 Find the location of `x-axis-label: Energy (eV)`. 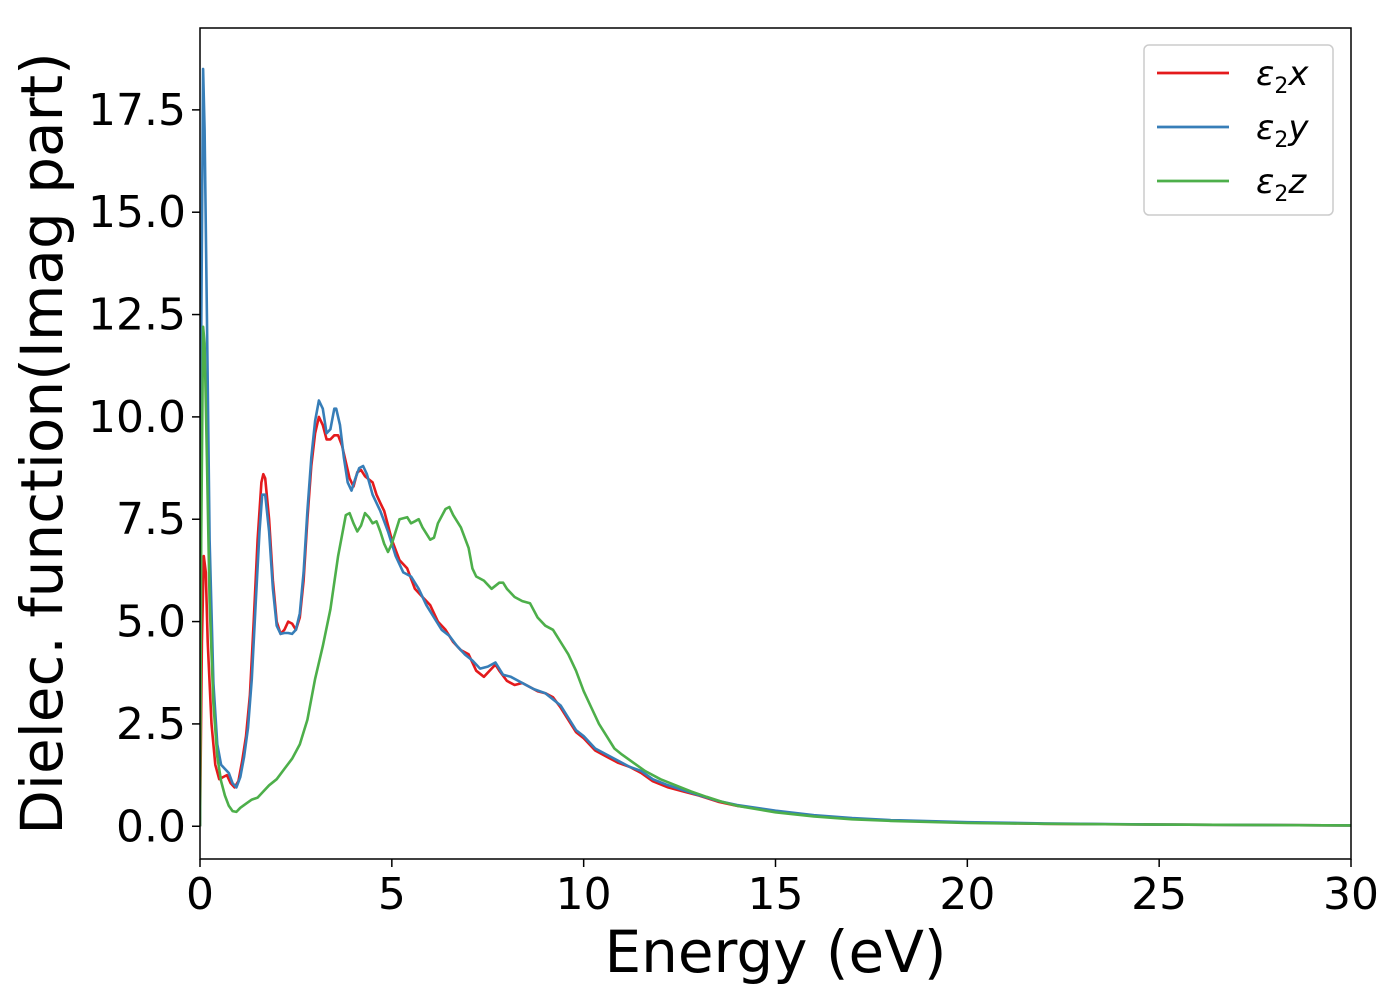

x-axis-label: Energy (eV) is located at coordinates (775, 952).